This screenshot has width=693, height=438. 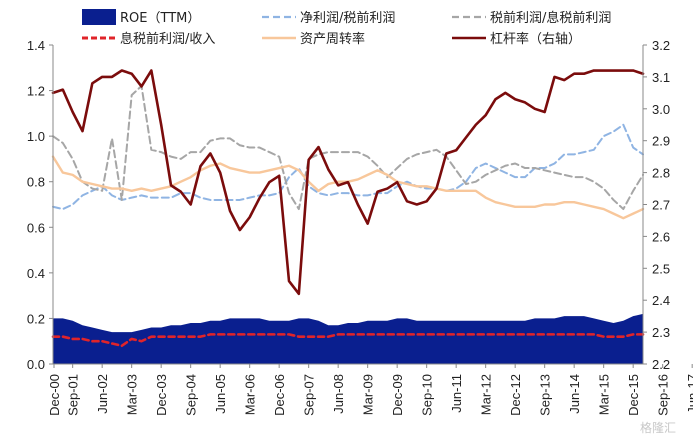 What do you see at coordinates (456, 393) in the screenshot?
I see `x-tick-label: Jun-11` at bounding box center [456, 393].